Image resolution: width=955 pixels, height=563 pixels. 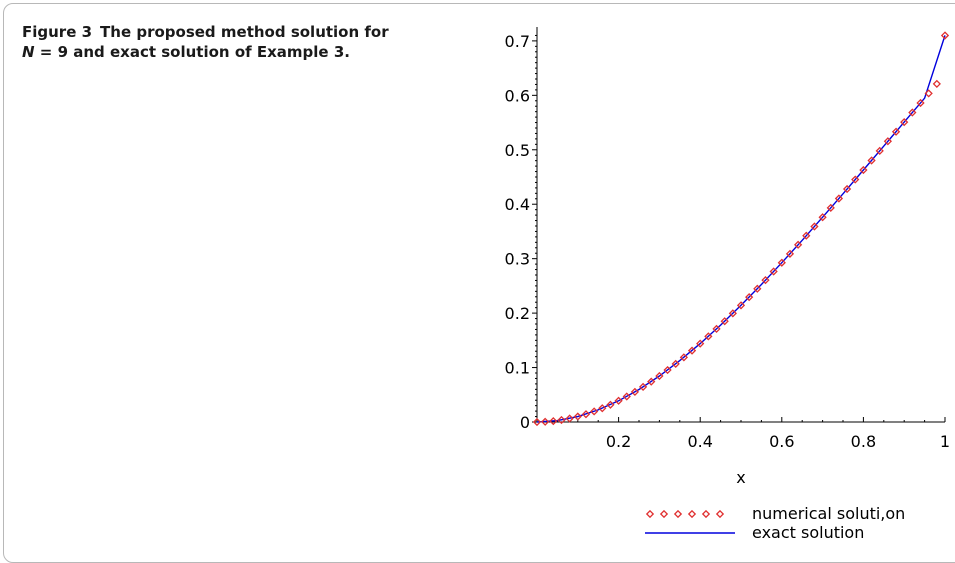 I want to click on x-tick-label: 0.8, so click(x=863, y=441).